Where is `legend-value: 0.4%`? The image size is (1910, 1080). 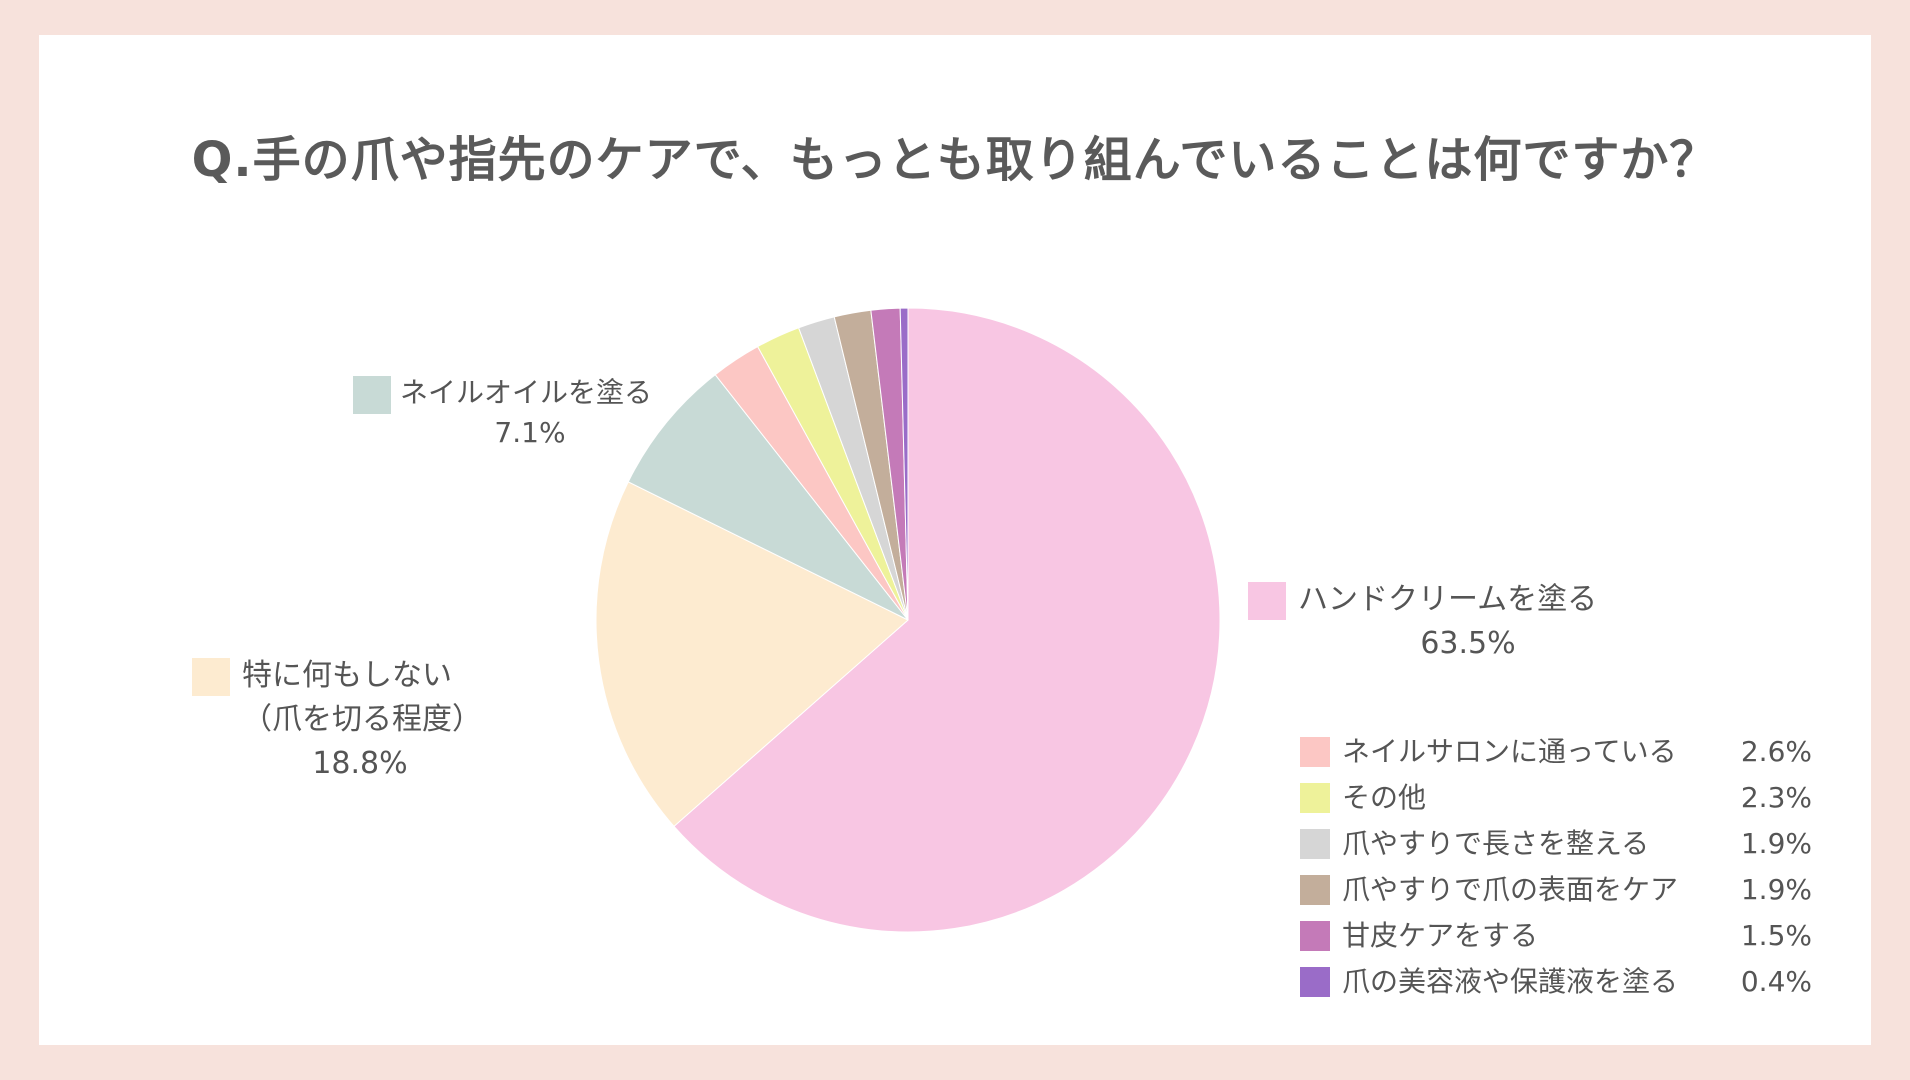
legend-value: 0.4% is located at coordinates (1776, 981).